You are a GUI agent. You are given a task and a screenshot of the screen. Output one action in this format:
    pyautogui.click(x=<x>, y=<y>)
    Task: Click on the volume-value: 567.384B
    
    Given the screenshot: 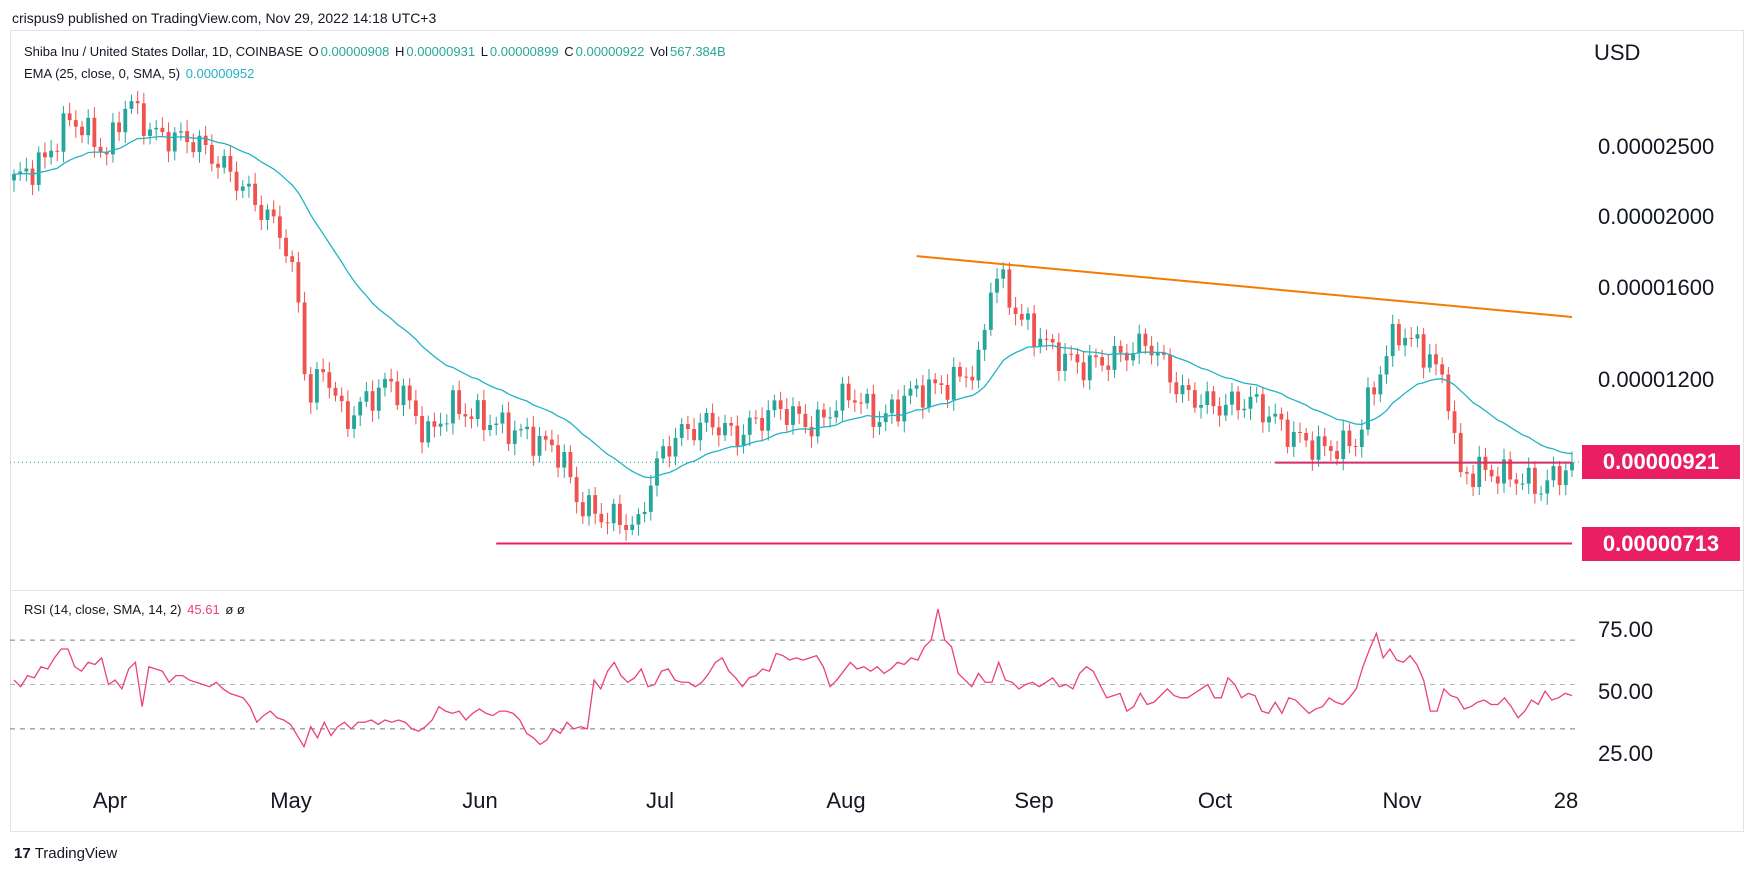 What is the action you would take?
    pyautogui.click(x=698, y=51)
    